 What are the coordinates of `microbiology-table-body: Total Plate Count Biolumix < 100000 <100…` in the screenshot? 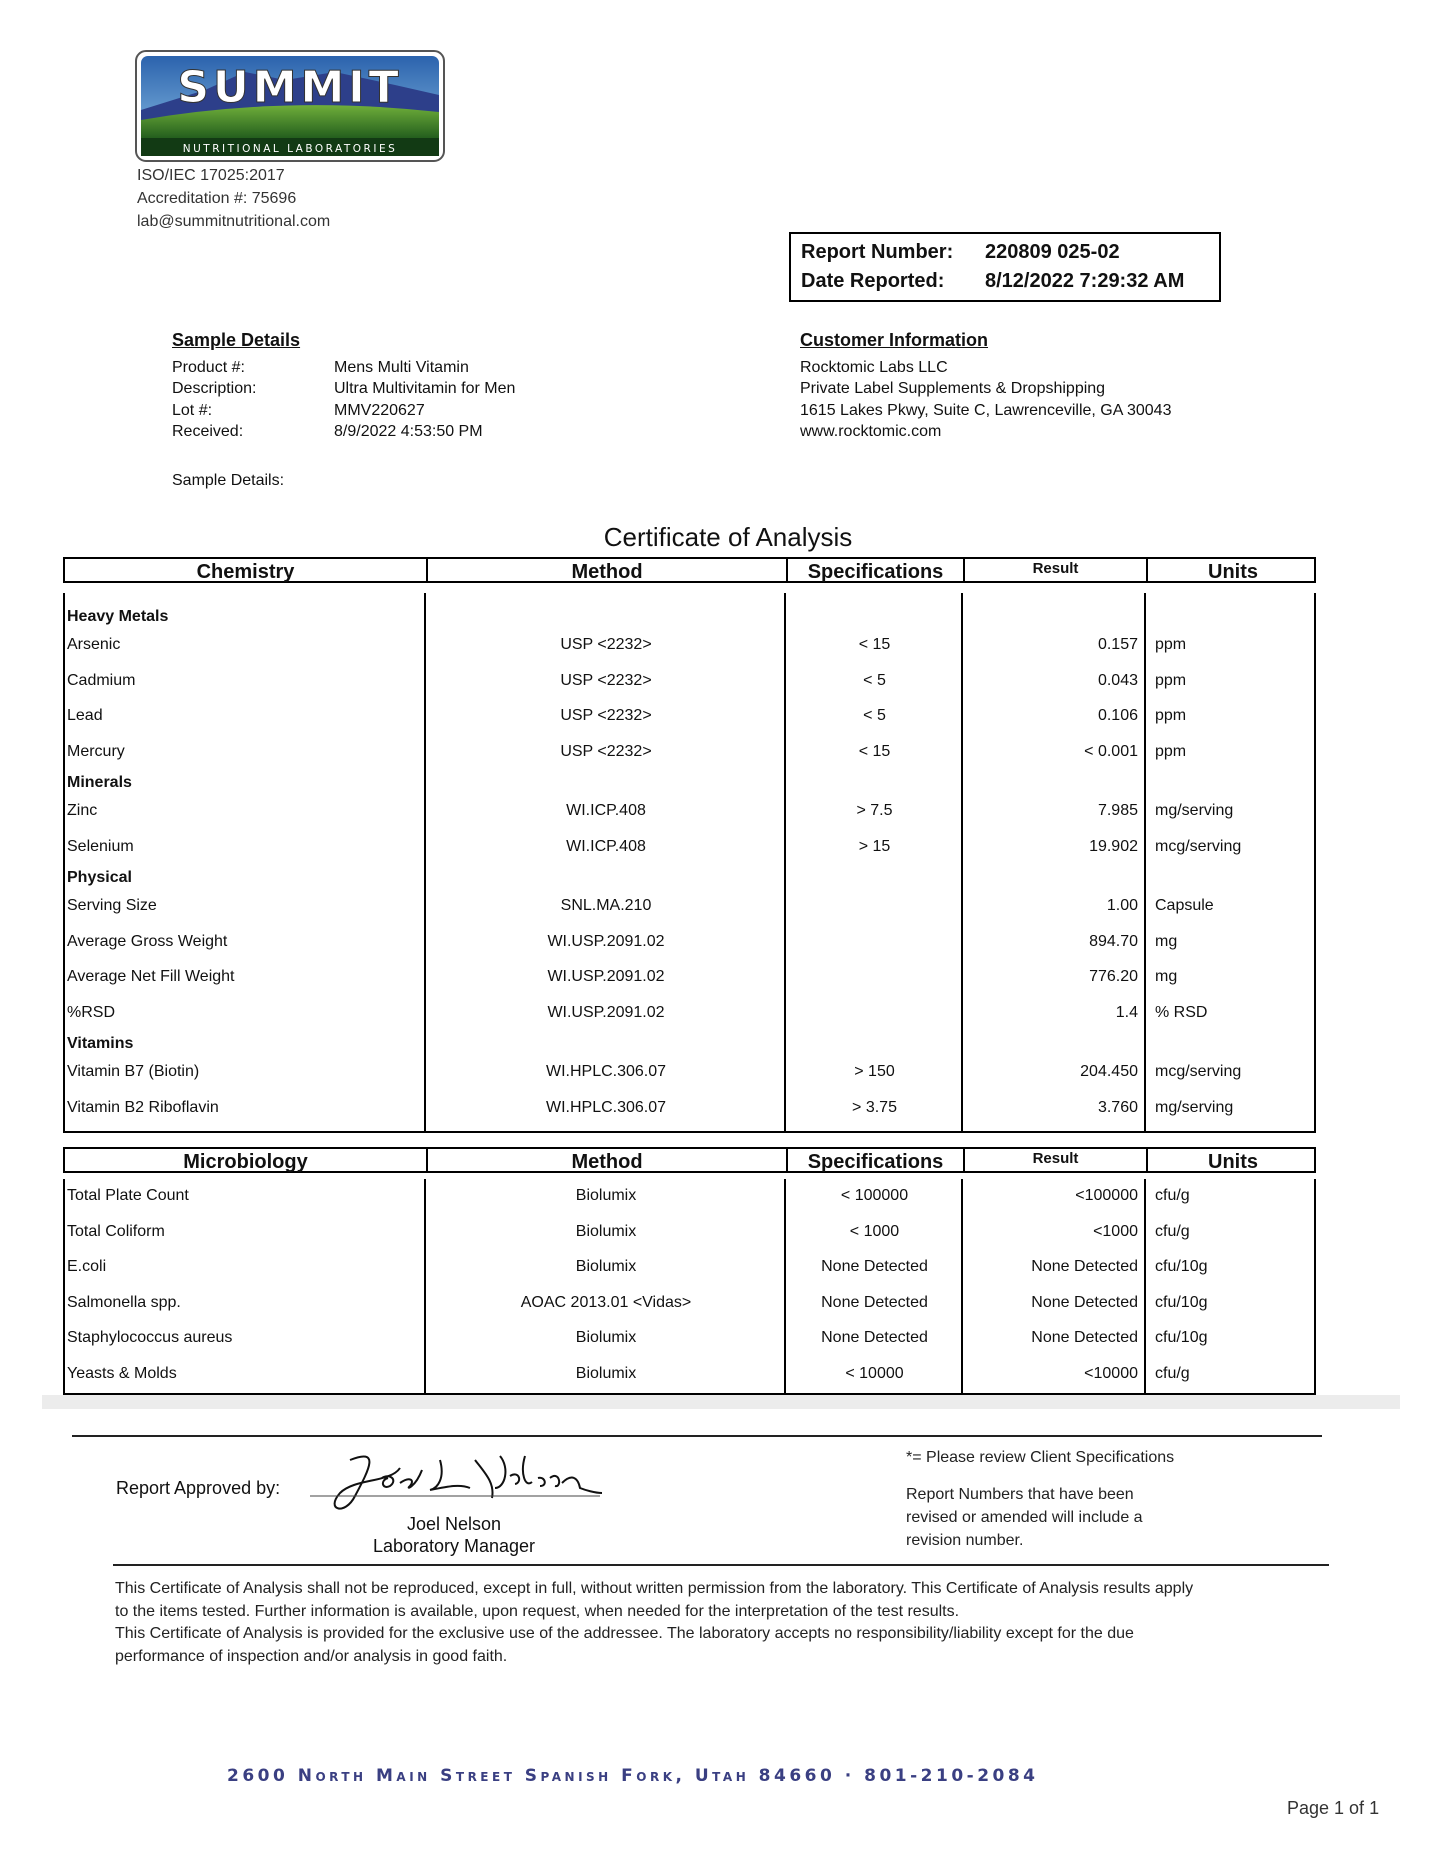 It's located at (689, 1287).